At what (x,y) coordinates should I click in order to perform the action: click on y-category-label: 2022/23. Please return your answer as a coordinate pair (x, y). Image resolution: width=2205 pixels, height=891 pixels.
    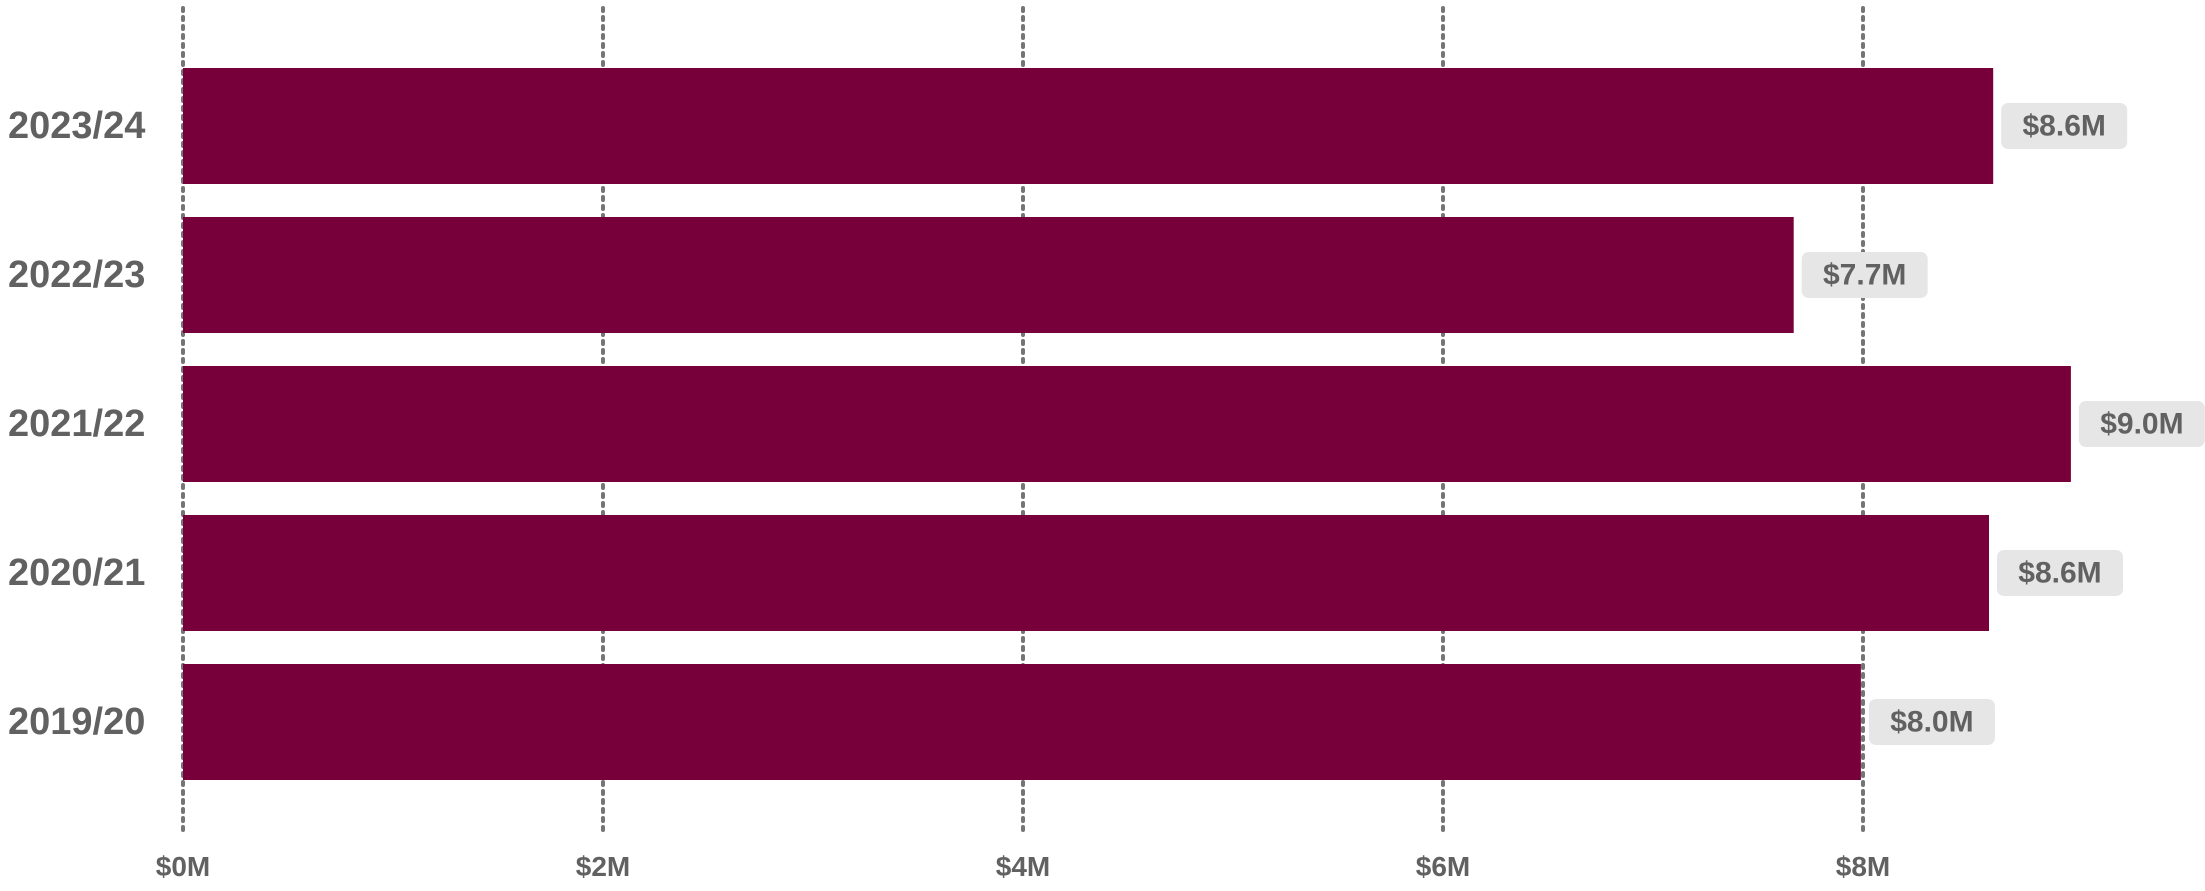
    Looking at the image, I should click on (76, 275).